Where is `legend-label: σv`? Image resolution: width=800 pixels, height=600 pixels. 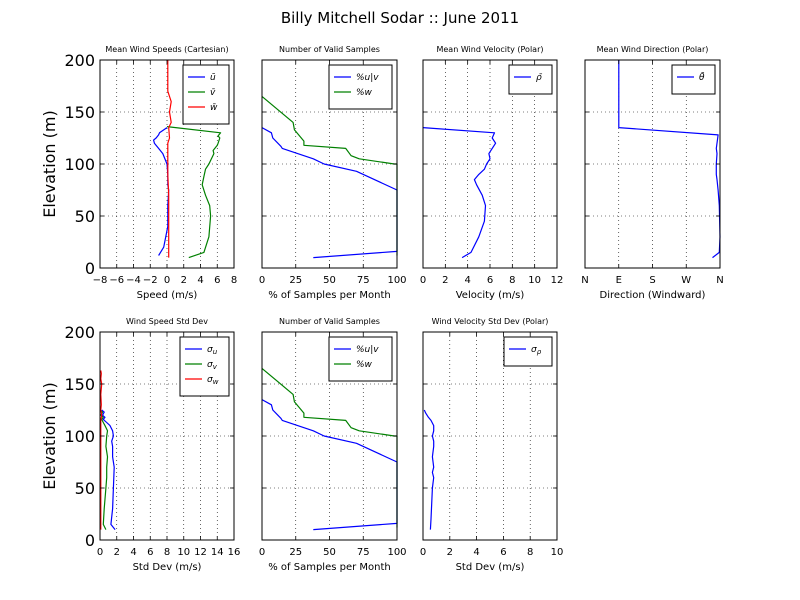
legend-label: σv is located at coordinates (212, 365).